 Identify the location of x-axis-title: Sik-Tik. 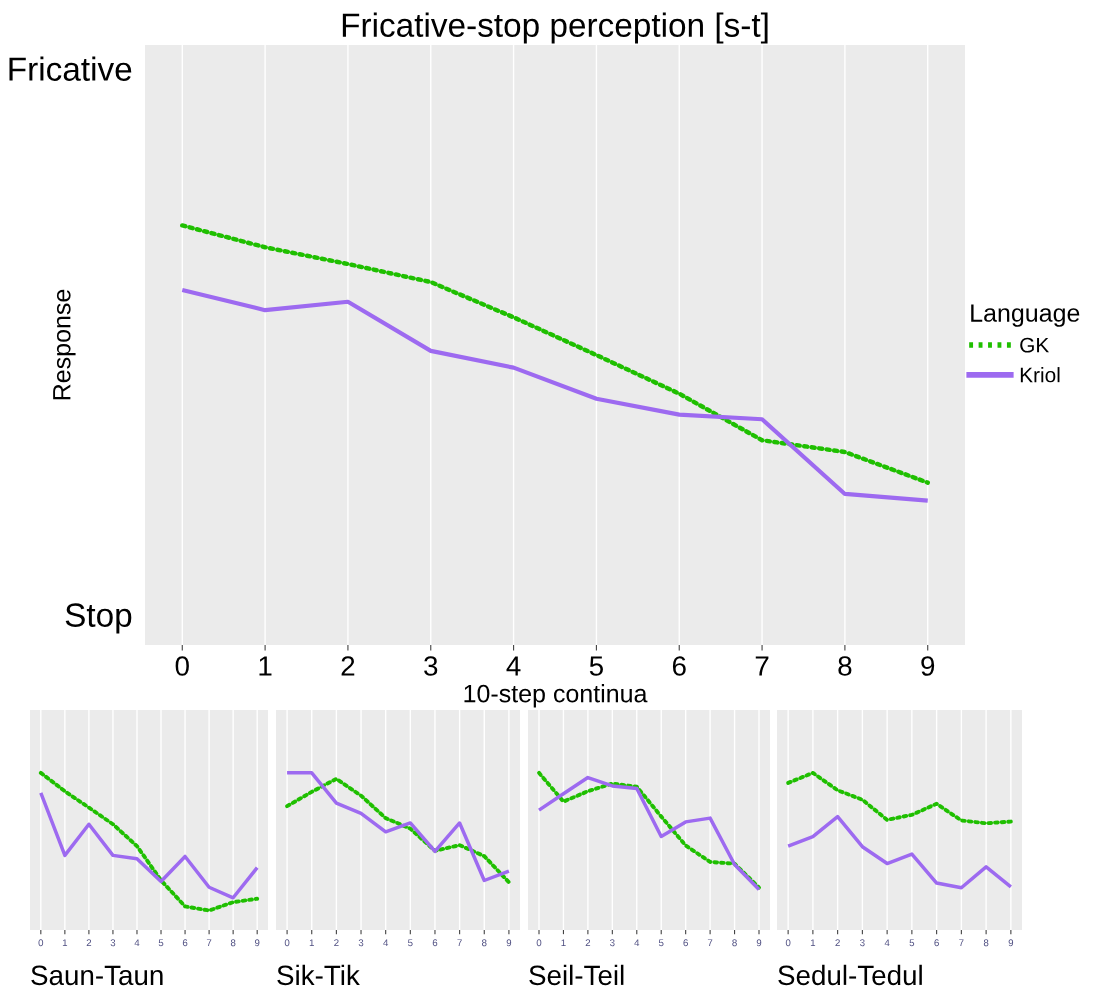
(318, 975).